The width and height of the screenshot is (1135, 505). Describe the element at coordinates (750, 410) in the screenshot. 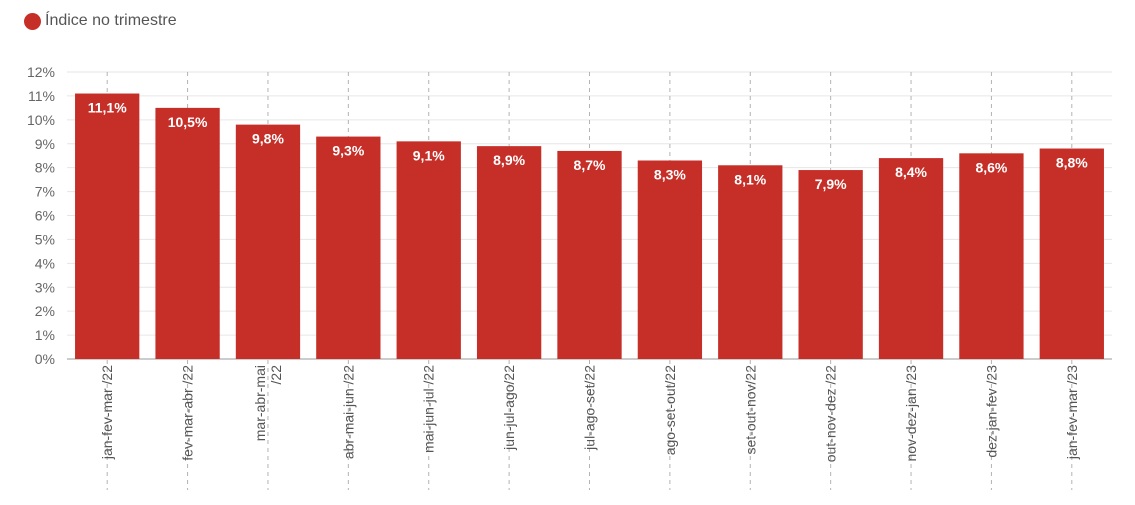

I see `x-tick-label: set-out-nov/22` at that location.